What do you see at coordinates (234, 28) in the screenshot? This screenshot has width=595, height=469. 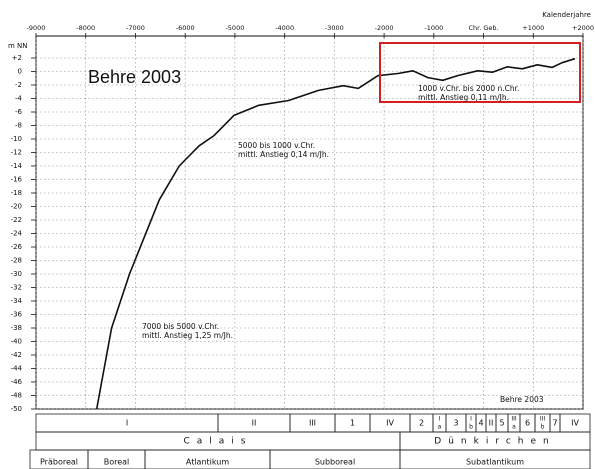 I see `x-tick-label: -5000` at bounding box center [234, 28].